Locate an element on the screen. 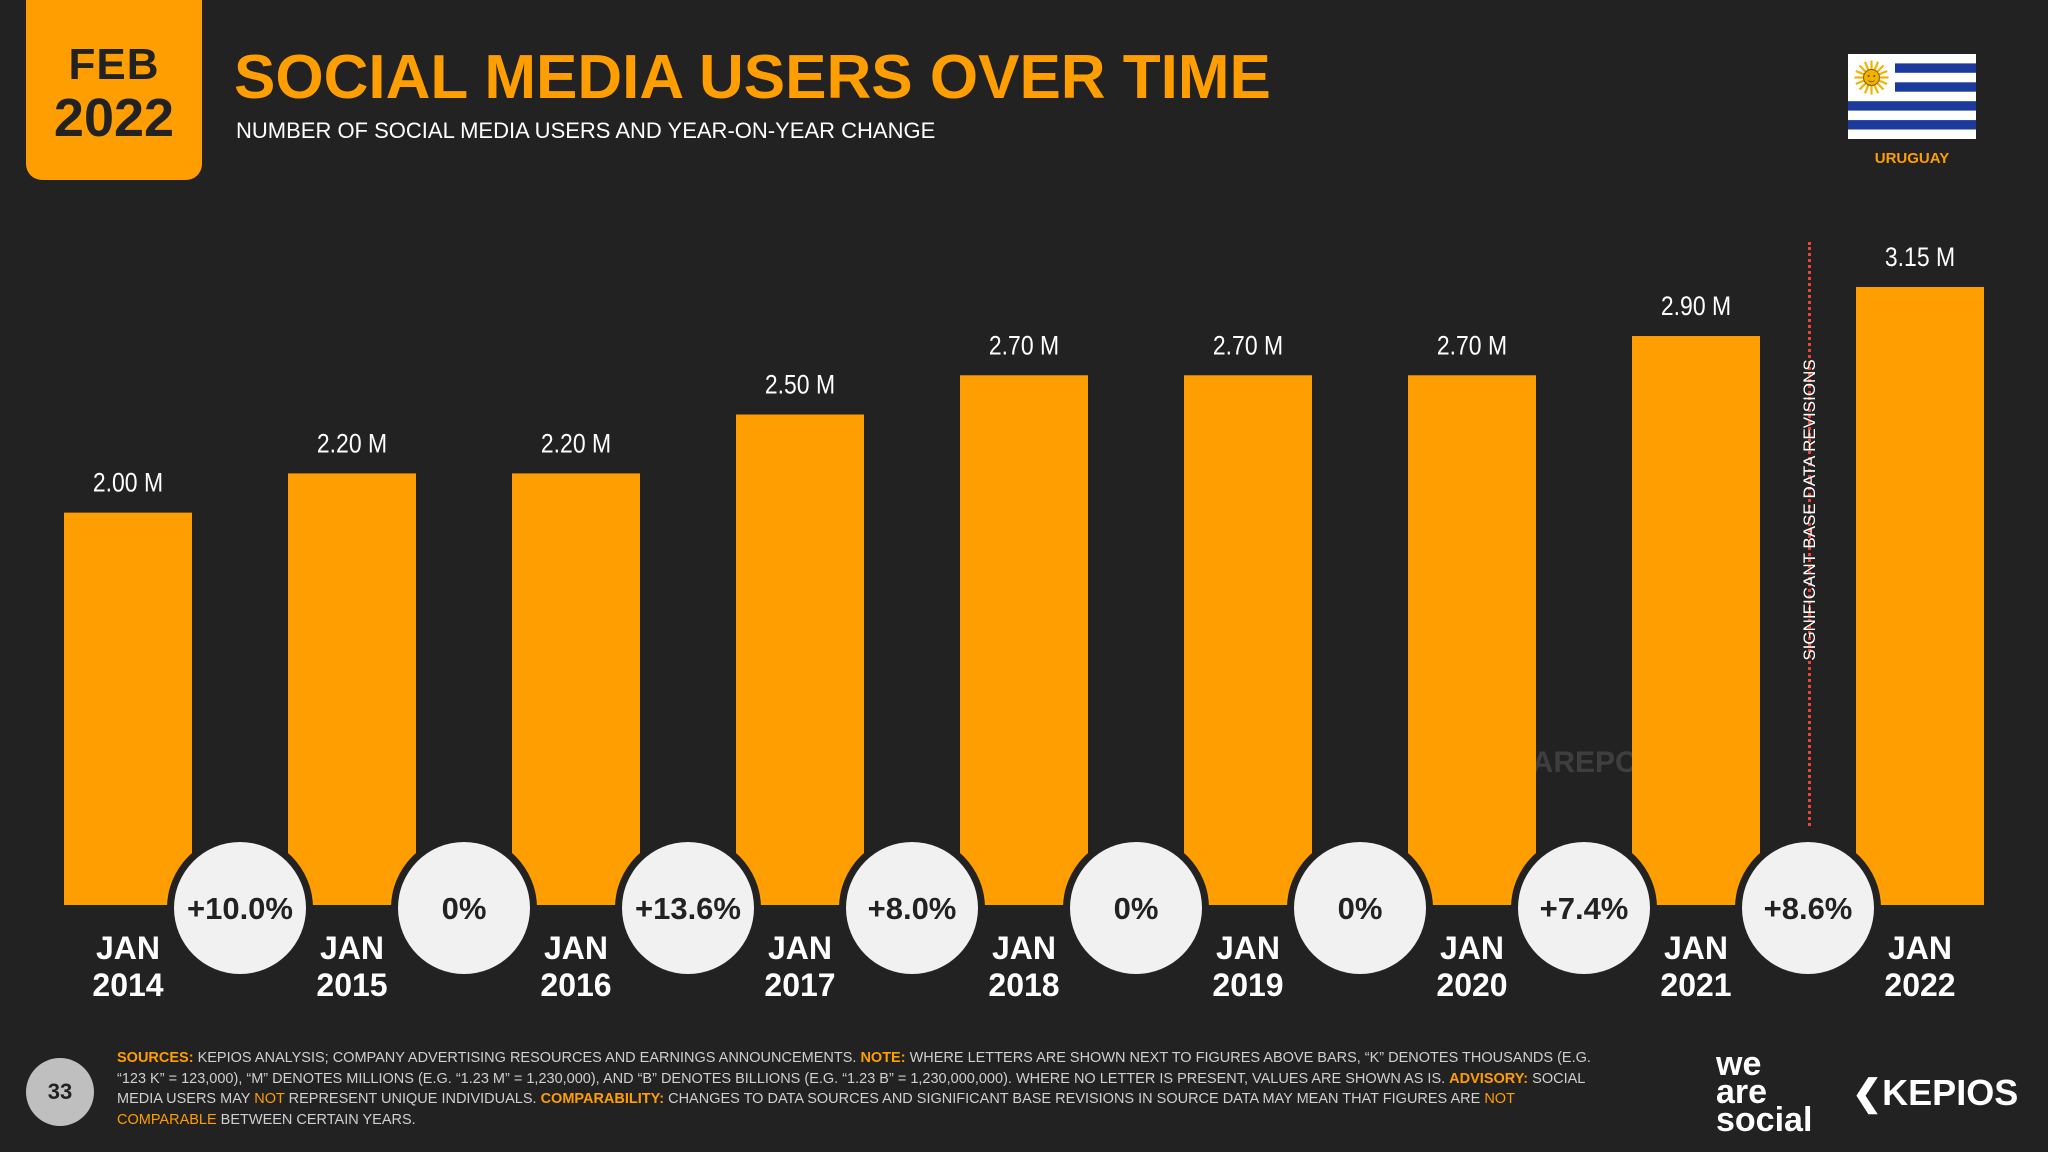  x-year-label-2018: 2018 is located at coordinates (1023, 985).